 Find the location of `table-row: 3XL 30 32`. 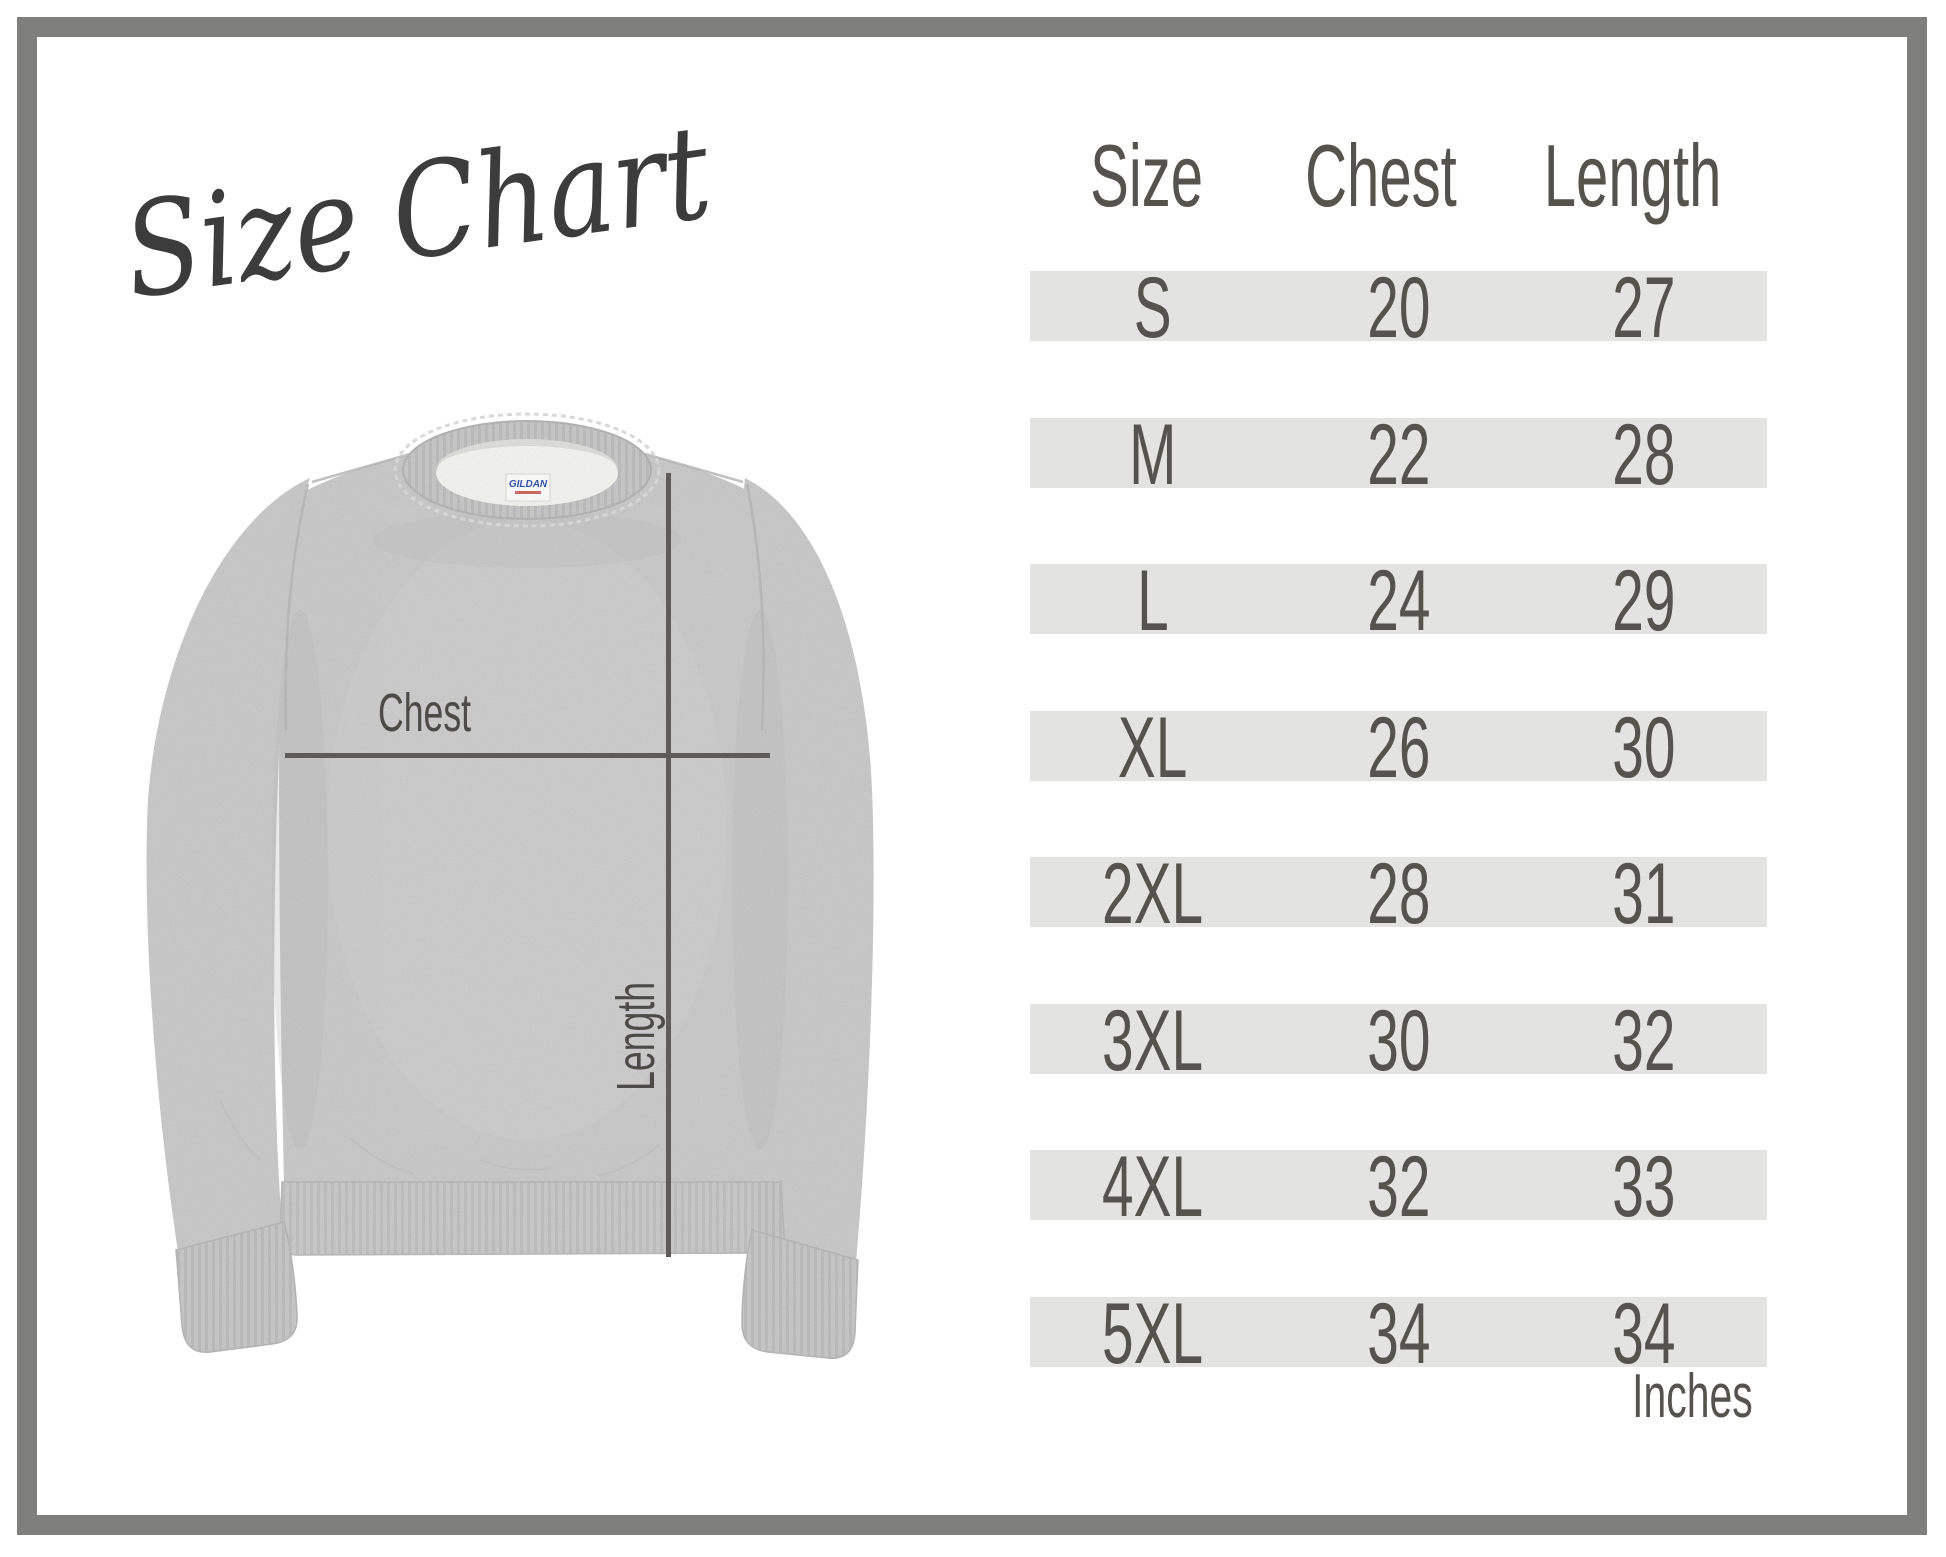

table-row: 3XL 30 32 is located at coordinates (1398, 1041).